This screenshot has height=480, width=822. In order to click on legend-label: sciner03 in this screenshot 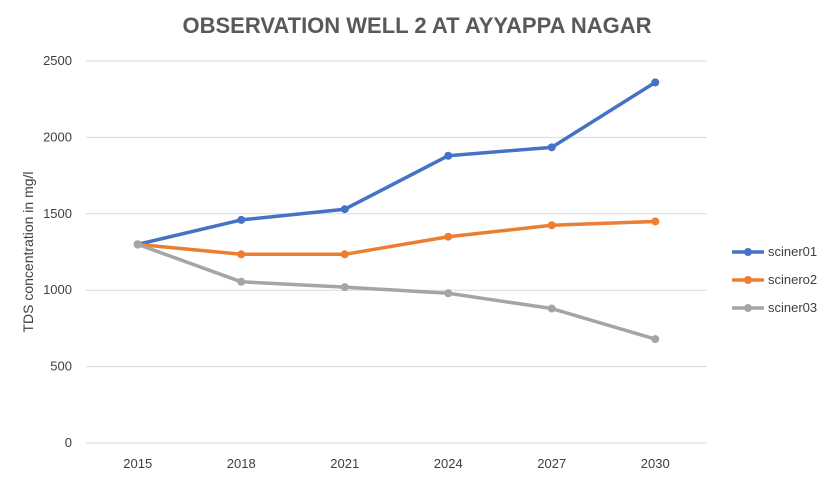, I will do `click(792, 307)`.